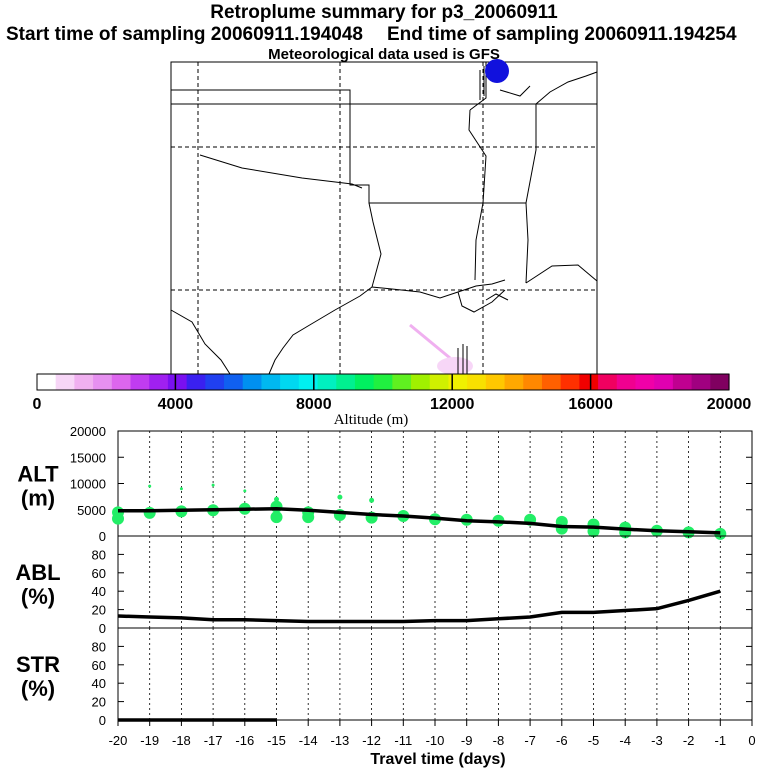  What do you see at coordinates (88, 457) in the screenshot?
I see `y-tick-label: 15000` at bounding box center [88, 457].